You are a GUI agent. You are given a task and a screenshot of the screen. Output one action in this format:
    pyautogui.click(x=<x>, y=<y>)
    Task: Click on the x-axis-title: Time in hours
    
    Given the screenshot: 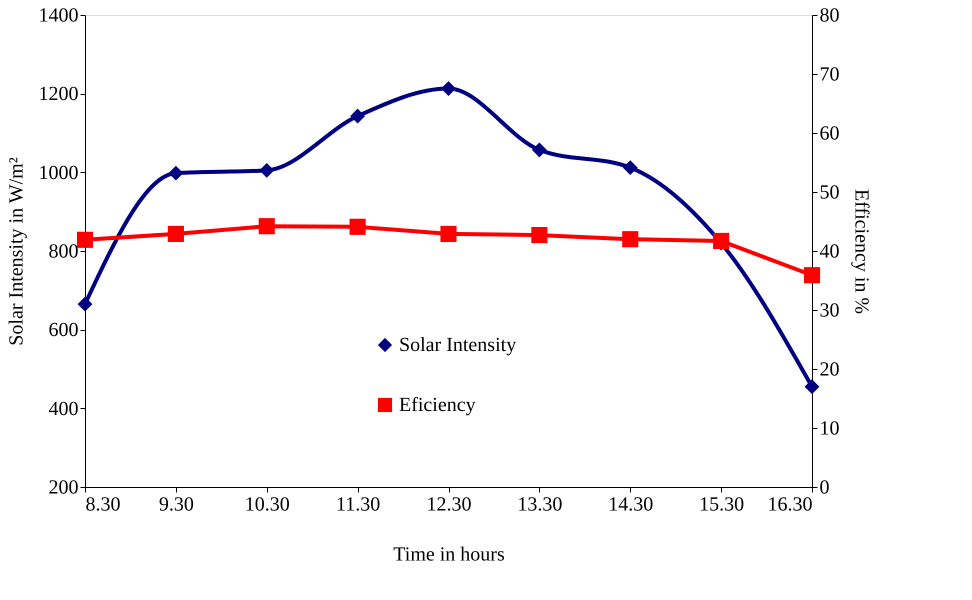 What is the action you would take?
    pyautogui.click(x=449, y=555)
    